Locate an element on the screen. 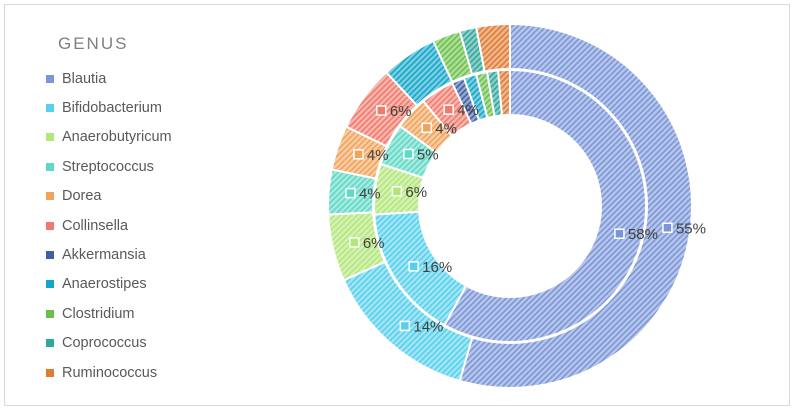 This screenshot has height=412, width=797. inner-data-label: 16% is located at coordinates (437, 267).